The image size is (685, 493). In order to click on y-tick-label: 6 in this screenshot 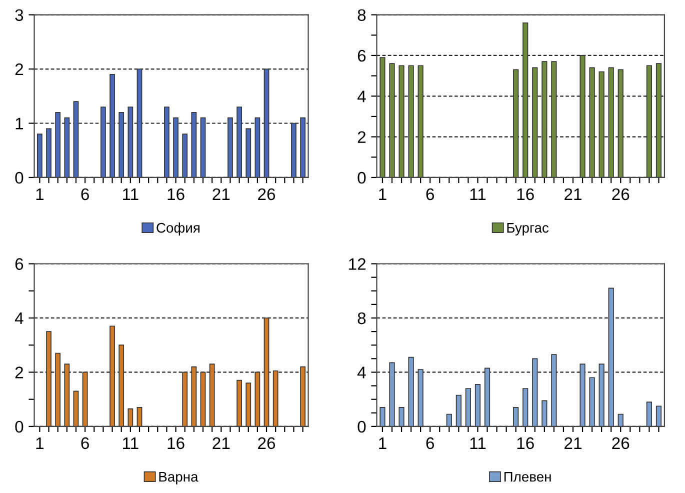, I will do `click(362, 56)`.